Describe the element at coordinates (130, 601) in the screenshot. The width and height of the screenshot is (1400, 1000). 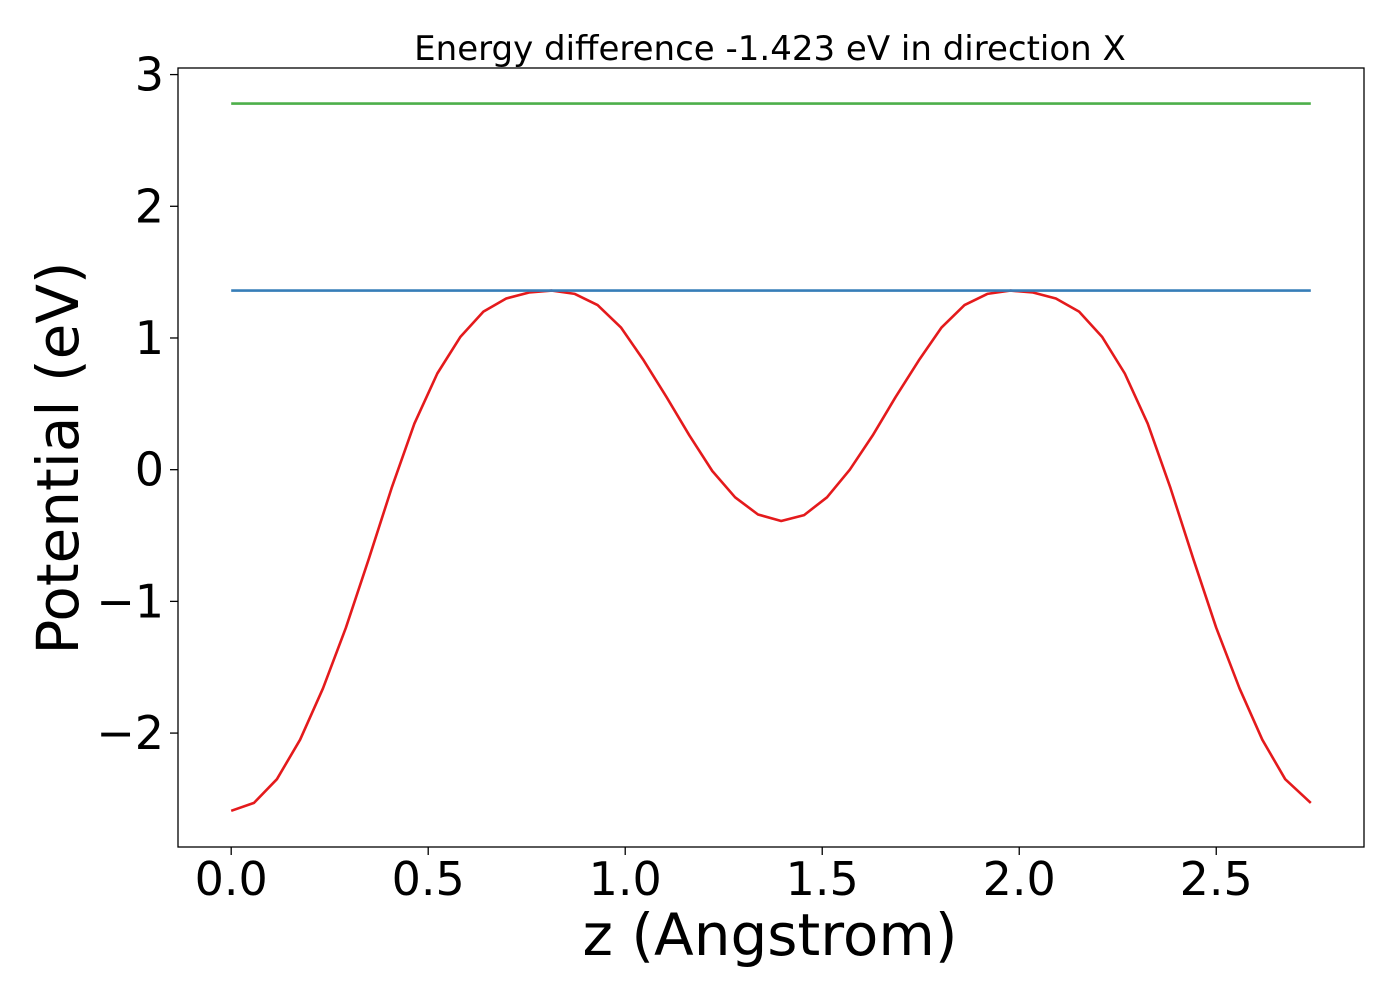
I see `y-tick-label: −1` at that location.